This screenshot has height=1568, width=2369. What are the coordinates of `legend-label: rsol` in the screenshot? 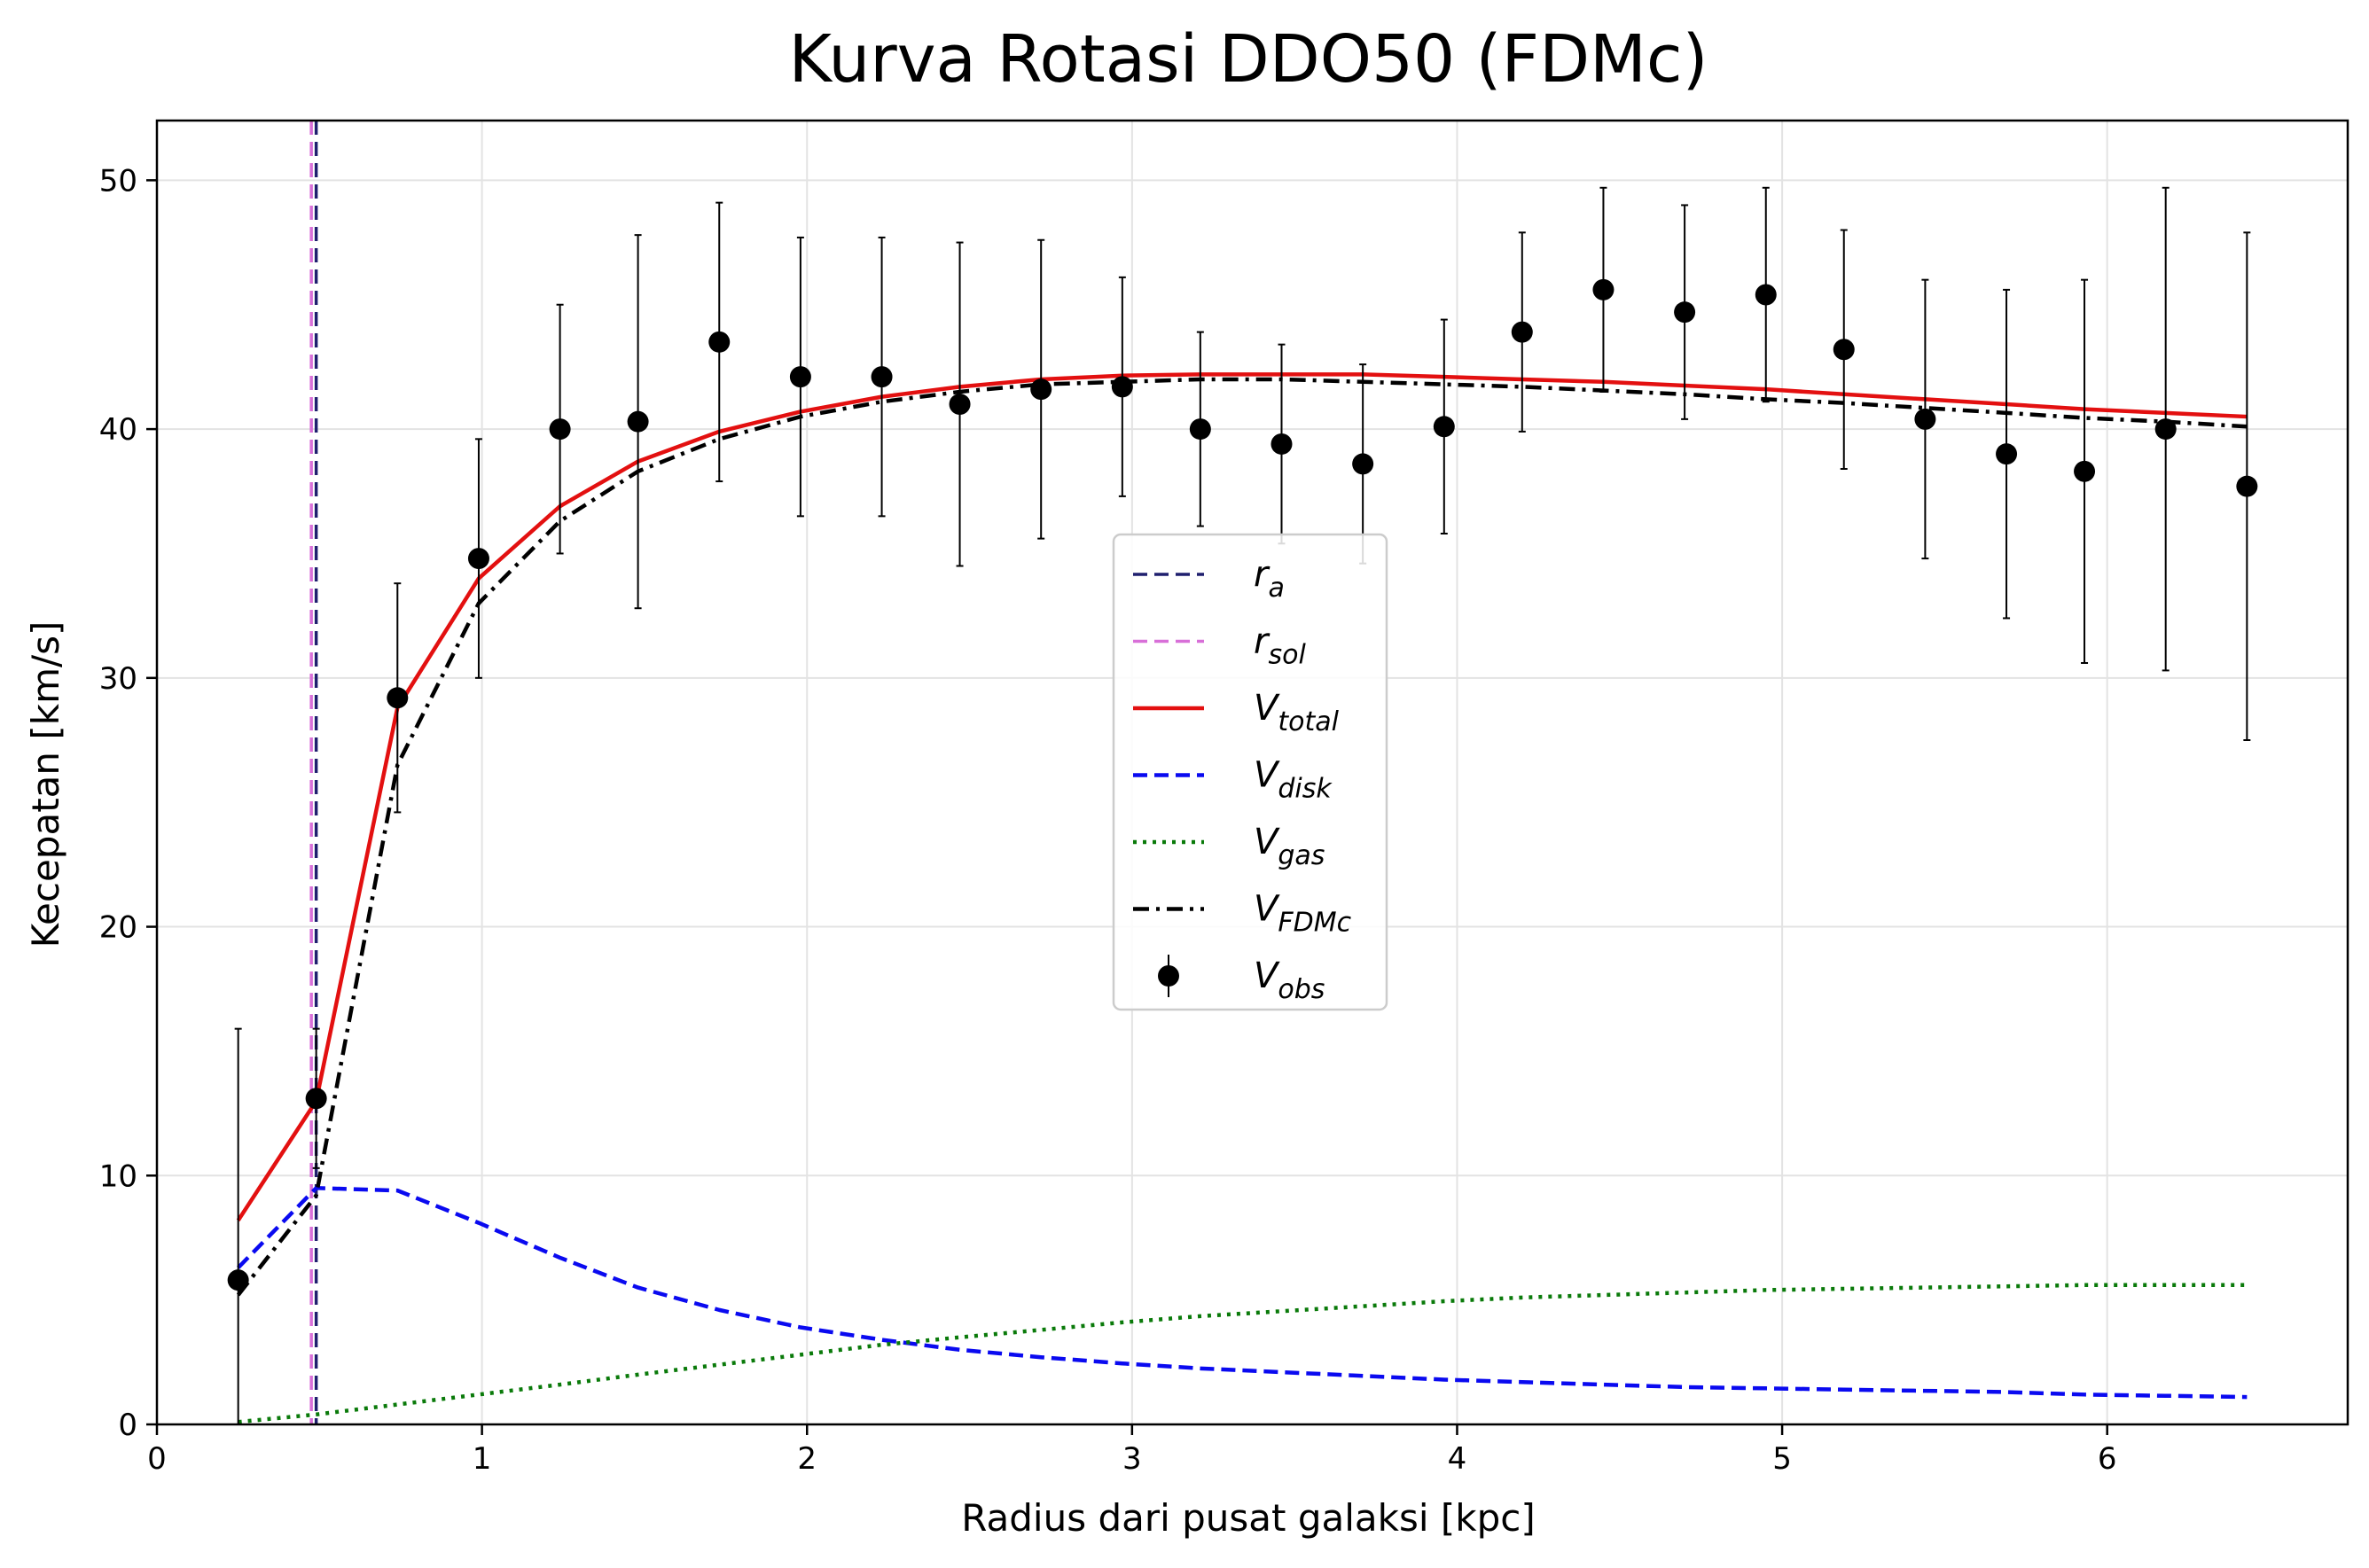 It's located at (1280, 646).